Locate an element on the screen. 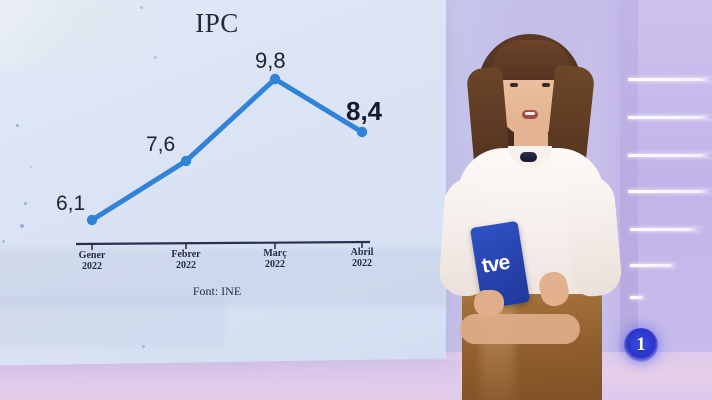 This screenshot has height=400, width=712. x-axis-label-month: Gener is located at coordinates (92, 255).